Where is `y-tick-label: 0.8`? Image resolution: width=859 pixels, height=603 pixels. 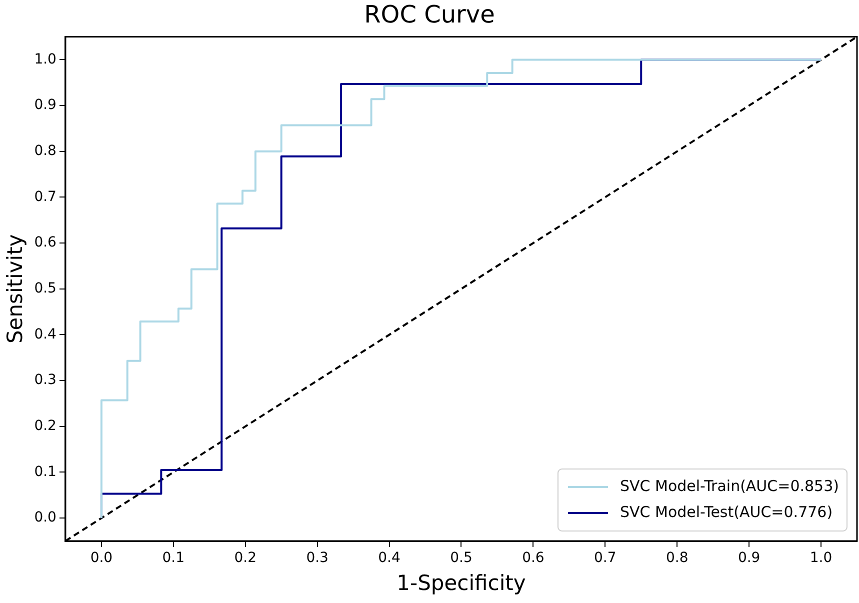 y-tick-label: 0.8 is located at coordinates (45, 151).